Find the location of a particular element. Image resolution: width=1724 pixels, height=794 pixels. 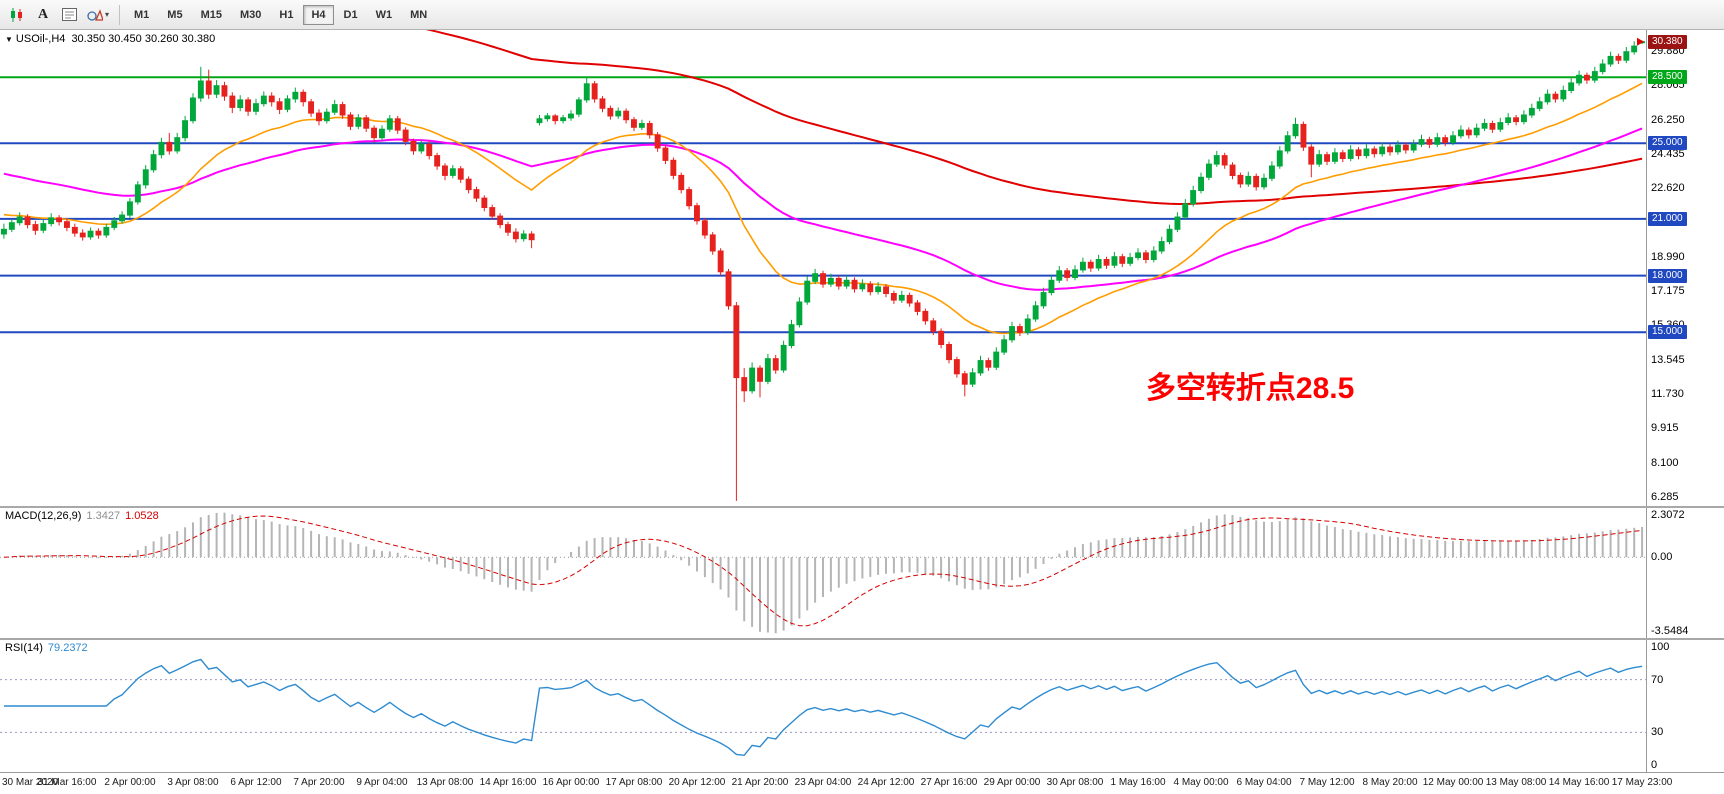

time-label: 24 Apr 12:00 is located at coordinates (886, 782).